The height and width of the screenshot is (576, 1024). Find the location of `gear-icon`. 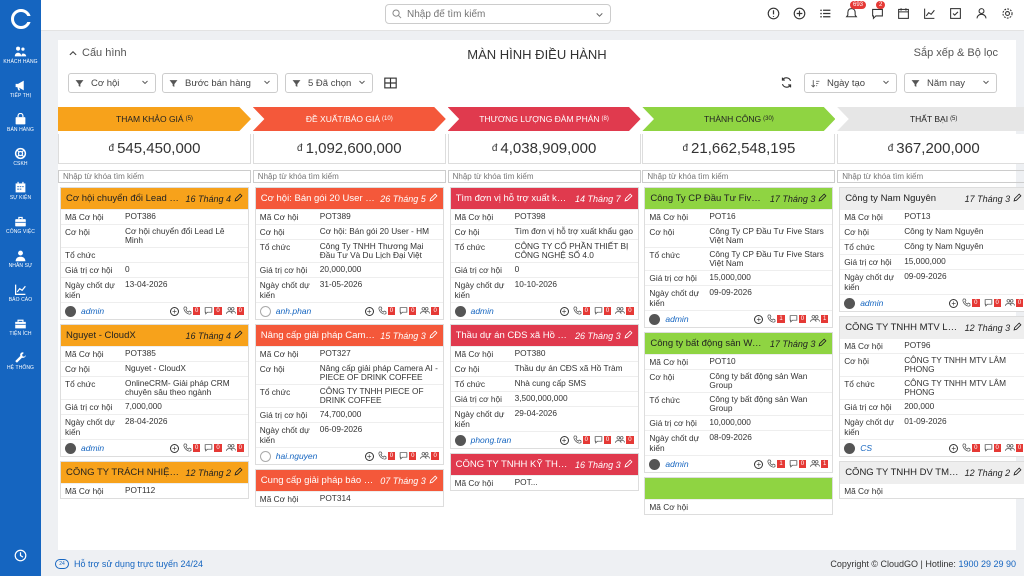

gear-icon is located at coordinates (1007, 13).